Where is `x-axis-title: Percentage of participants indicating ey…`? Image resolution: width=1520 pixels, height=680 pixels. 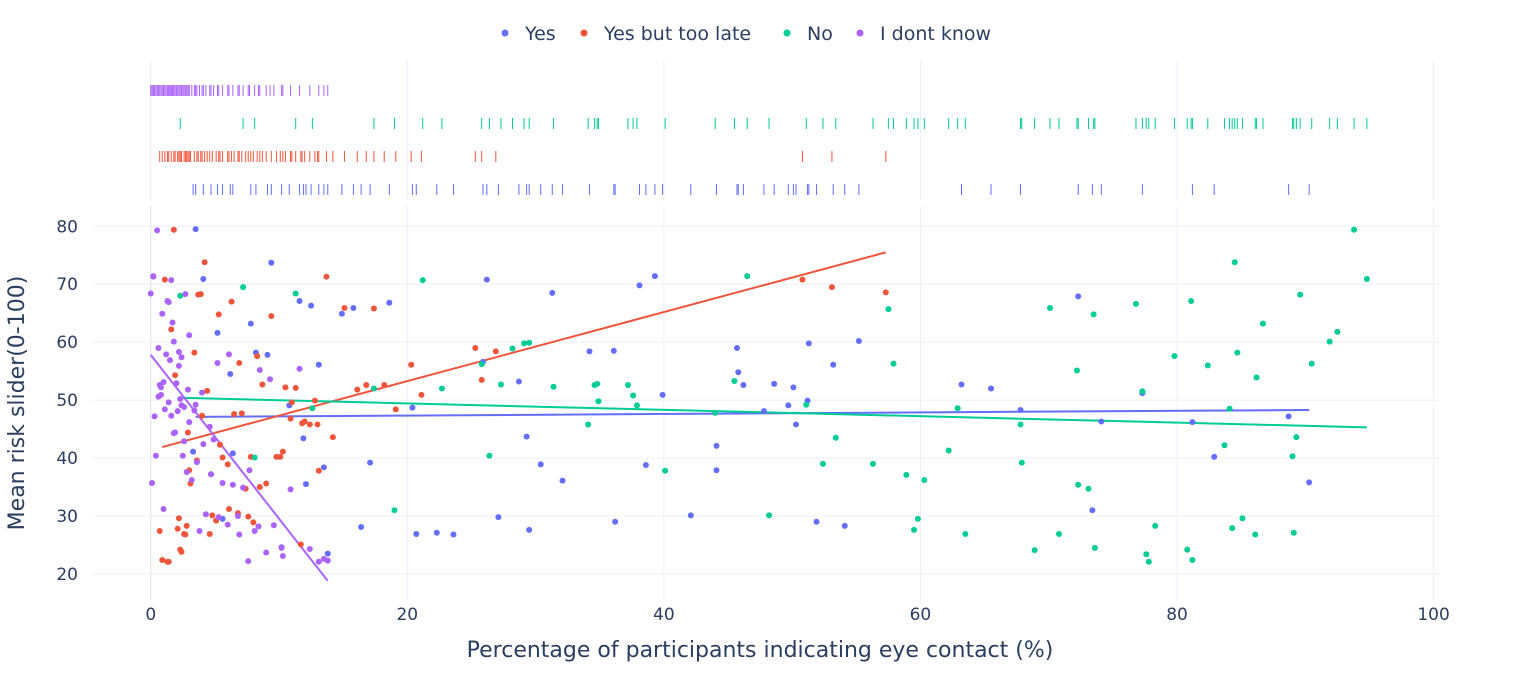 x-axis-title: Percentage of participants indicating ey… is located at coordinates (760, 650).